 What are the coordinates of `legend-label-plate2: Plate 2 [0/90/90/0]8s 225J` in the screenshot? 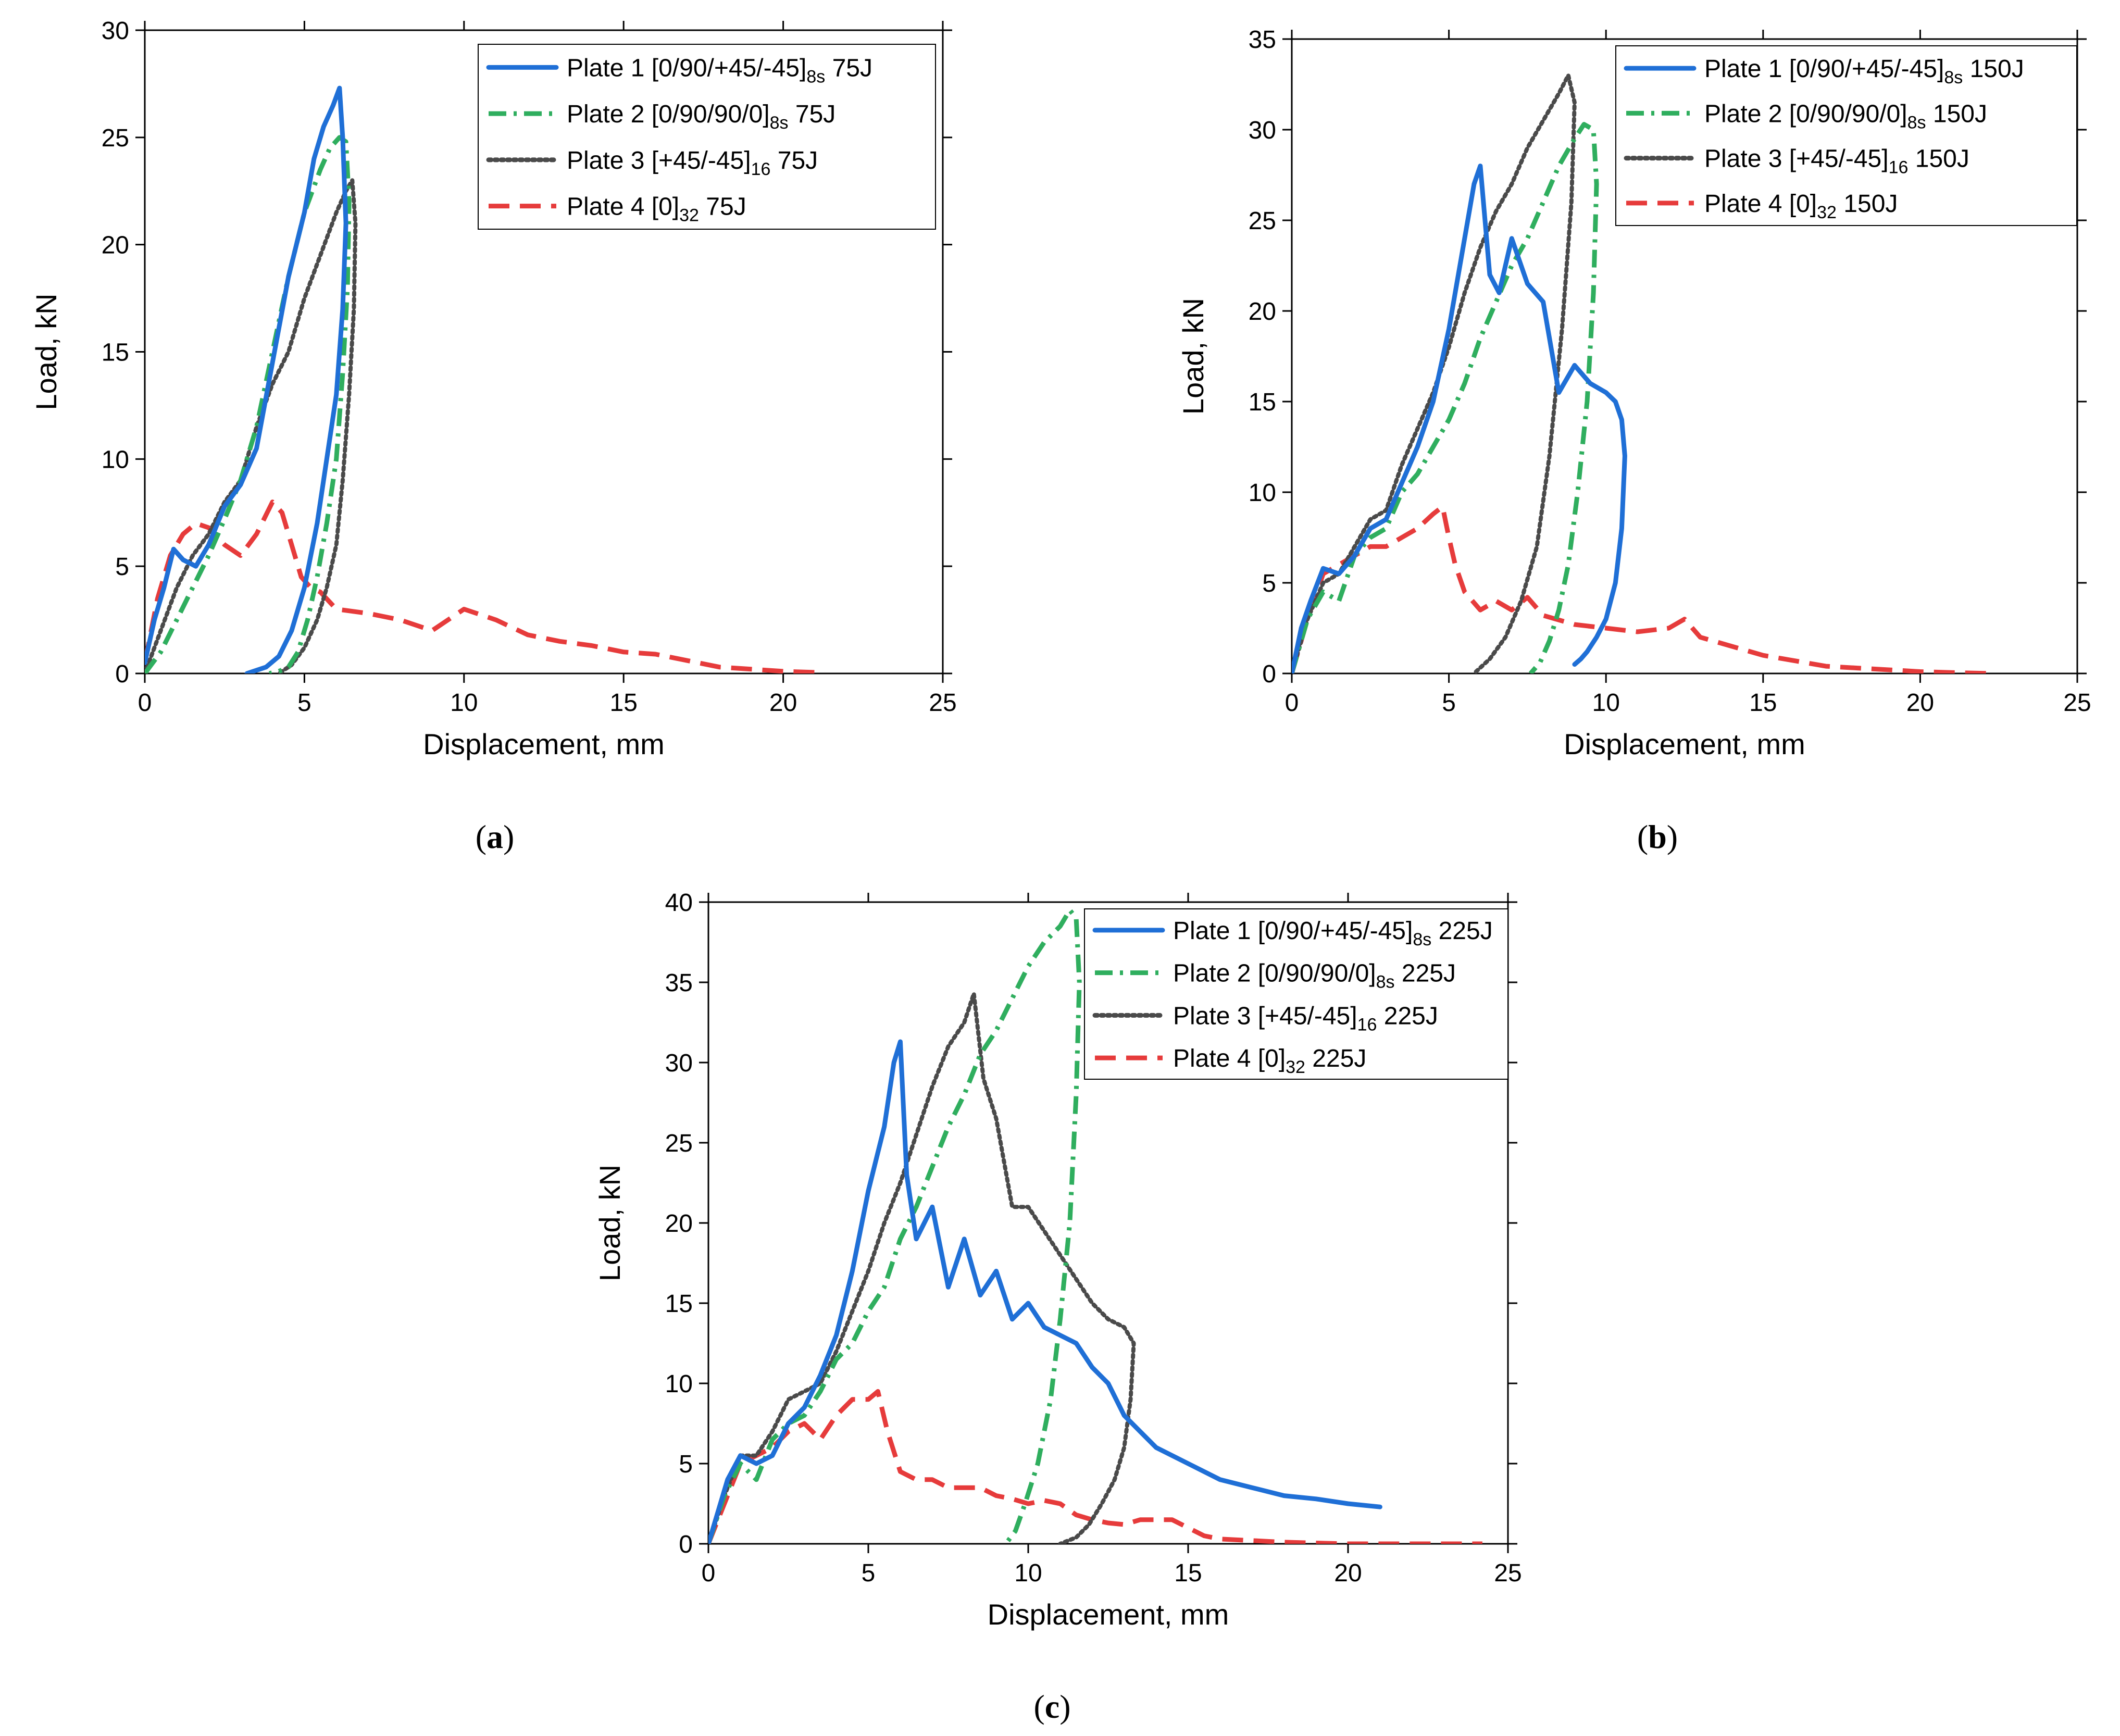 It's located at (1314, 976).